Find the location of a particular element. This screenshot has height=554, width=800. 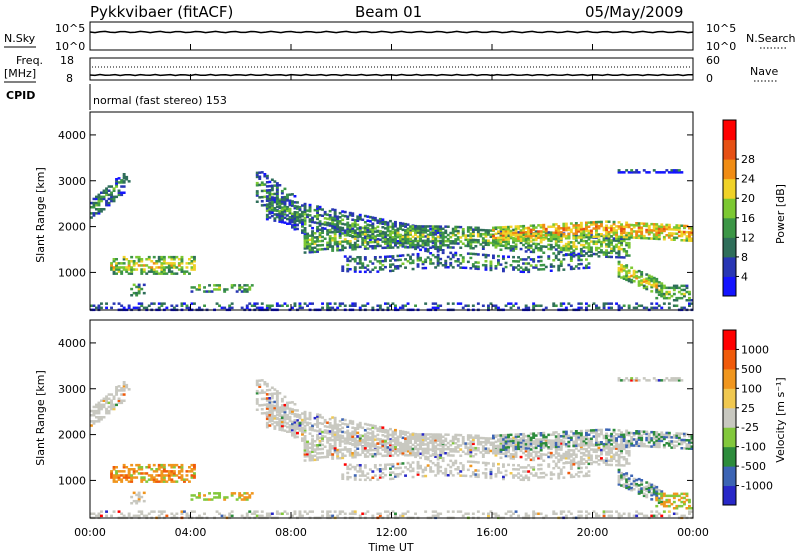

power-colorbar-tick-label-2: 12 is located at coordinates (748, 237).